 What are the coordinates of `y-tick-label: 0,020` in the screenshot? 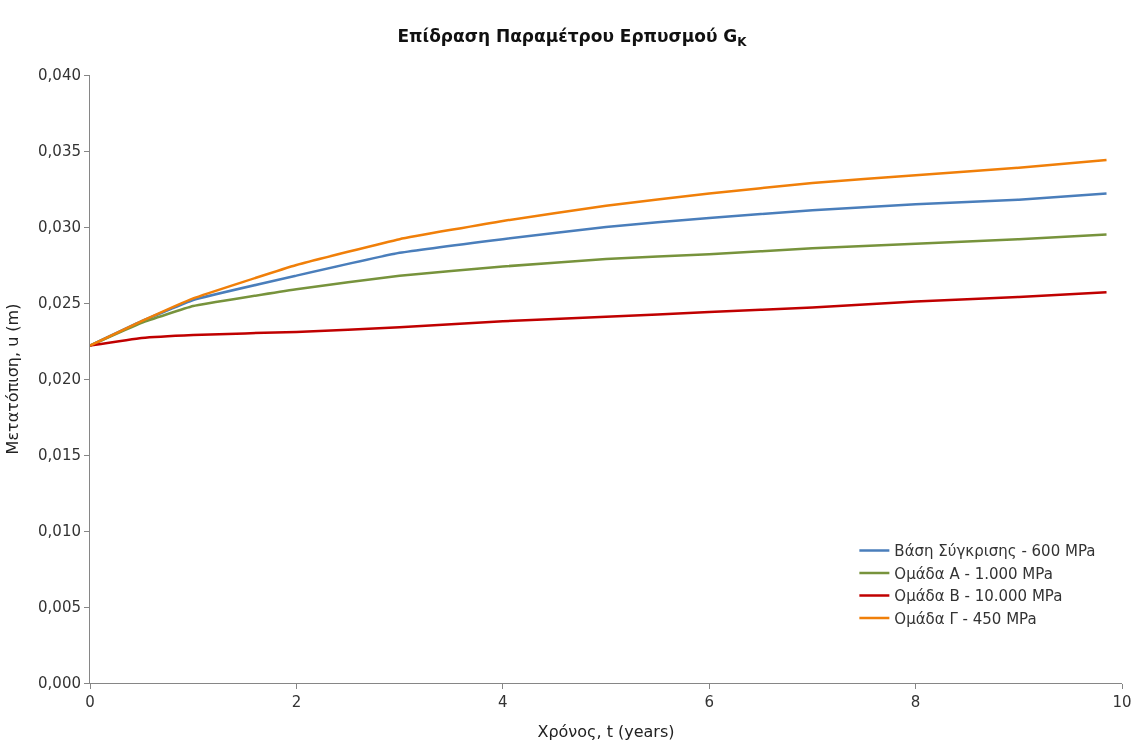 It's located at (59, 379).